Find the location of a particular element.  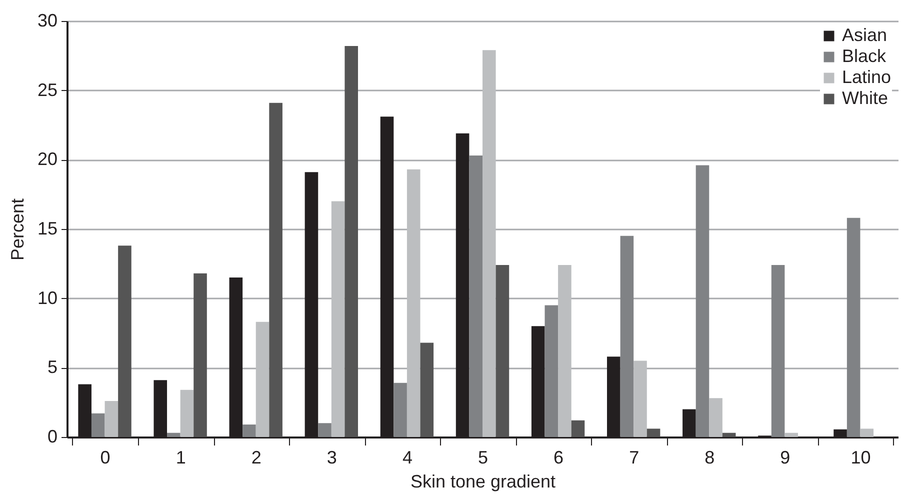

legend-label: Black is located at coordinates (865, 56).